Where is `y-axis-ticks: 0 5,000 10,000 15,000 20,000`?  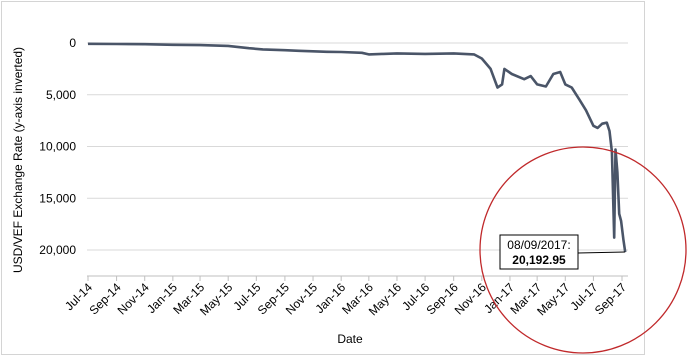 y-axis-ticks: 0 5,000 10,000 15,000 20,000 is located at coordinates (57, 146).